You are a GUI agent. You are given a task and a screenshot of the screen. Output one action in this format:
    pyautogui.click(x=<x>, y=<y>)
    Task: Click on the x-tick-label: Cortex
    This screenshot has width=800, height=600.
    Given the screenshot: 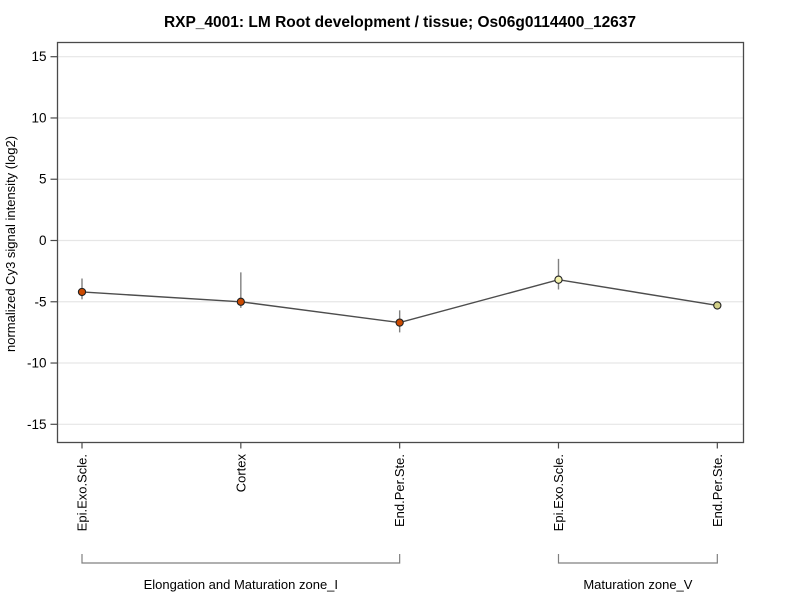 What is the action you would take?
    pyautogui.click(x=240, y=473)
    